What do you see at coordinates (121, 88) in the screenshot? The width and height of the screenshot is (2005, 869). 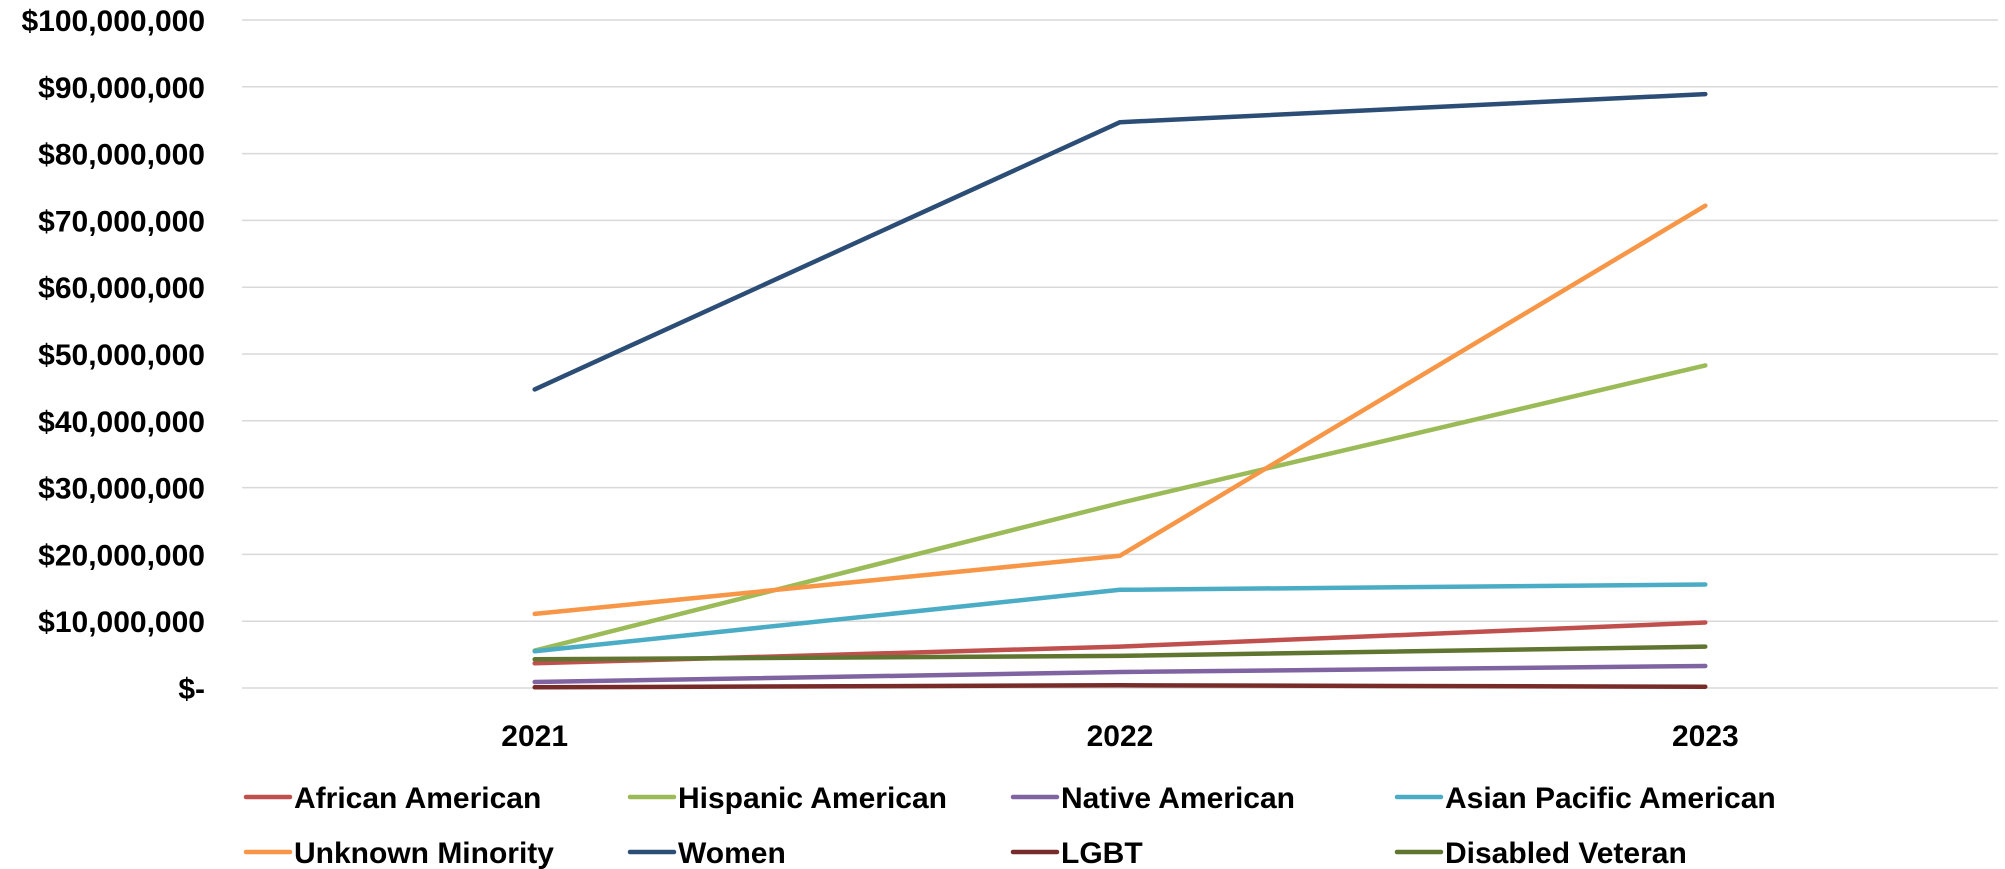 I see `y-tick-label: $90,000,000` at bounding box center [121, 88].